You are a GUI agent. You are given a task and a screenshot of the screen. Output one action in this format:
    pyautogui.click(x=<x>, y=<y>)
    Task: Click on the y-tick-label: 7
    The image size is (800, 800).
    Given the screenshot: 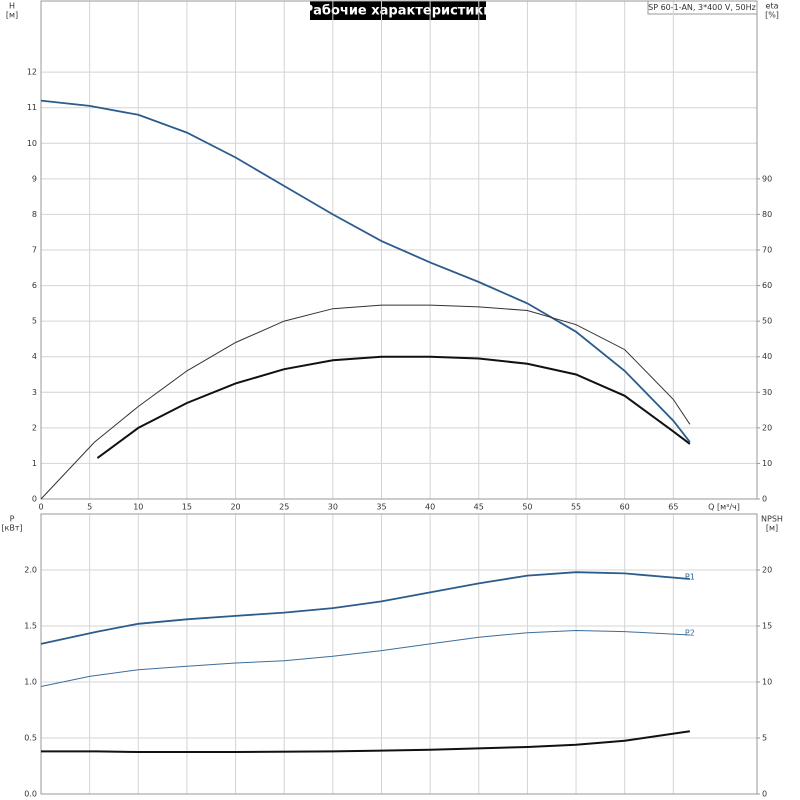 What is the action you would take?
    pyautogui.click(x=34, y=250)
    